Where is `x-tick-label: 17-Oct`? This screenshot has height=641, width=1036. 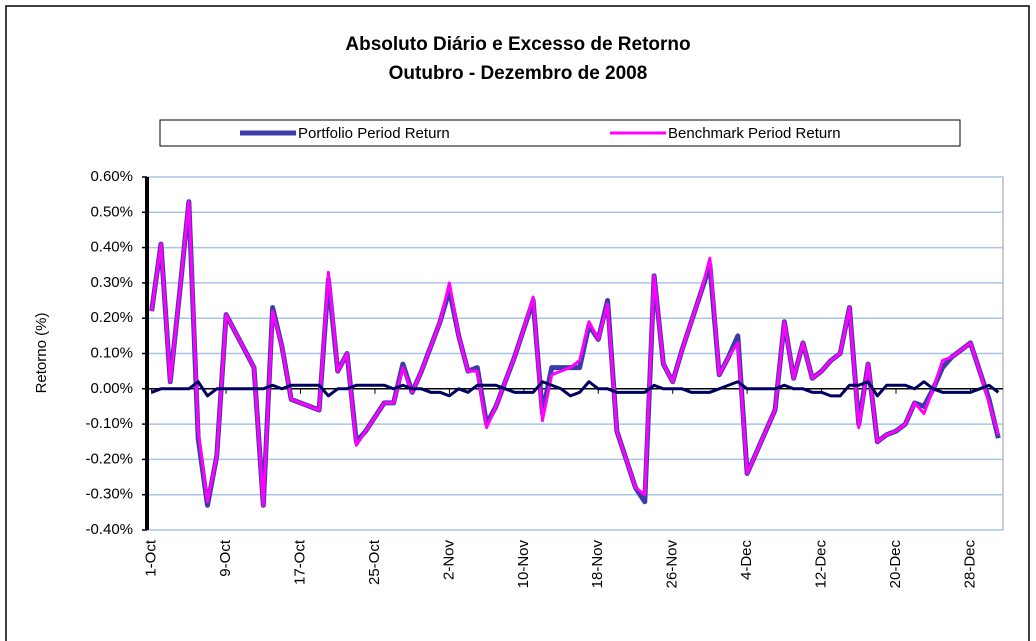 x-tick-label: 17-Oct is located at coordinates (299, 562).